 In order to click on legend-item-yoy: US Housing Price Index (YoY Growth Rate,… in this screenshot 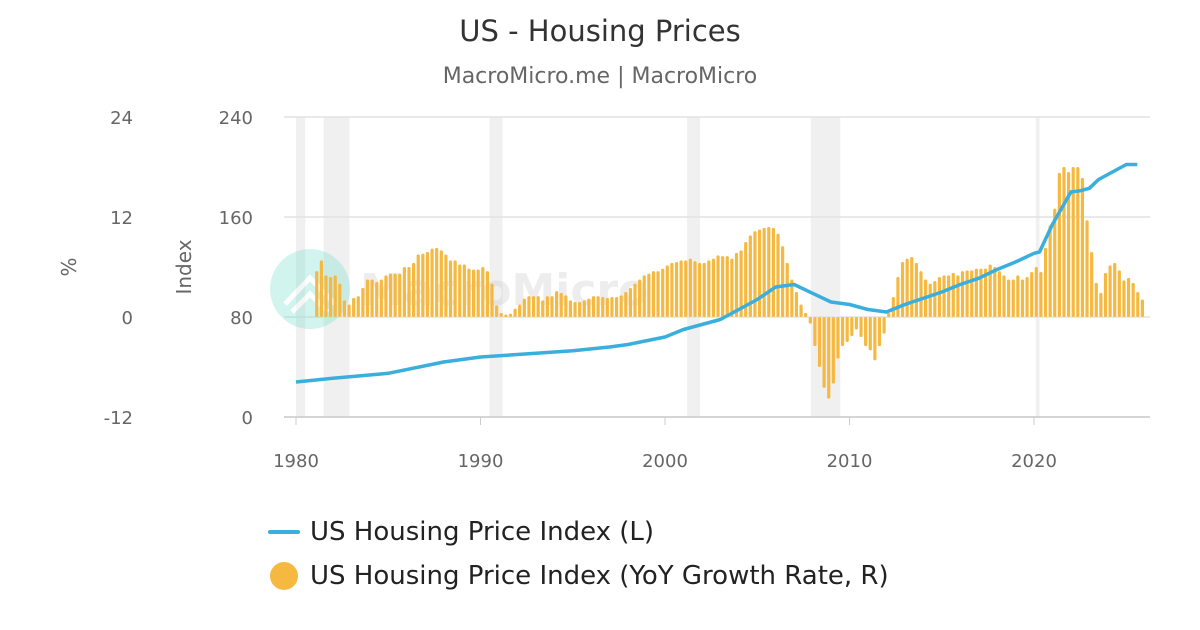, I will do `click(578, 576)`.